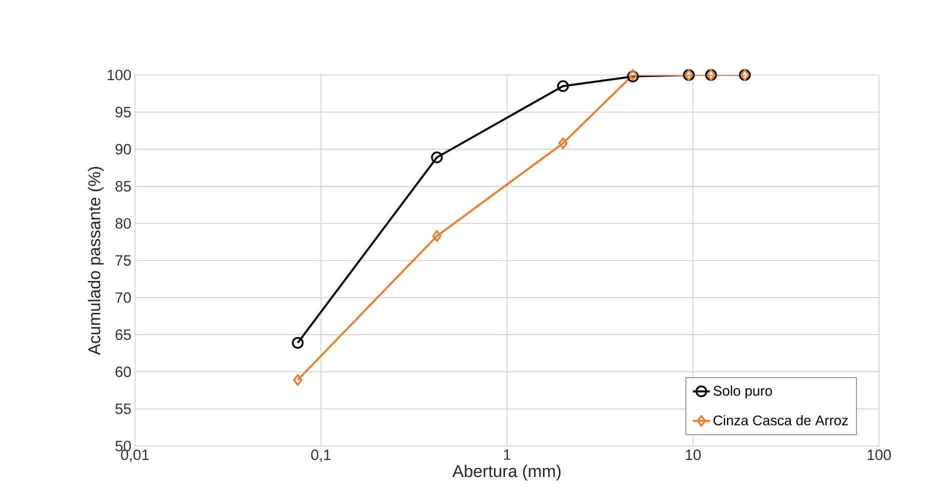  Describe the element at coordinates (879, 455) in the screenshot. I see `x-tick-label: 100` at that location.